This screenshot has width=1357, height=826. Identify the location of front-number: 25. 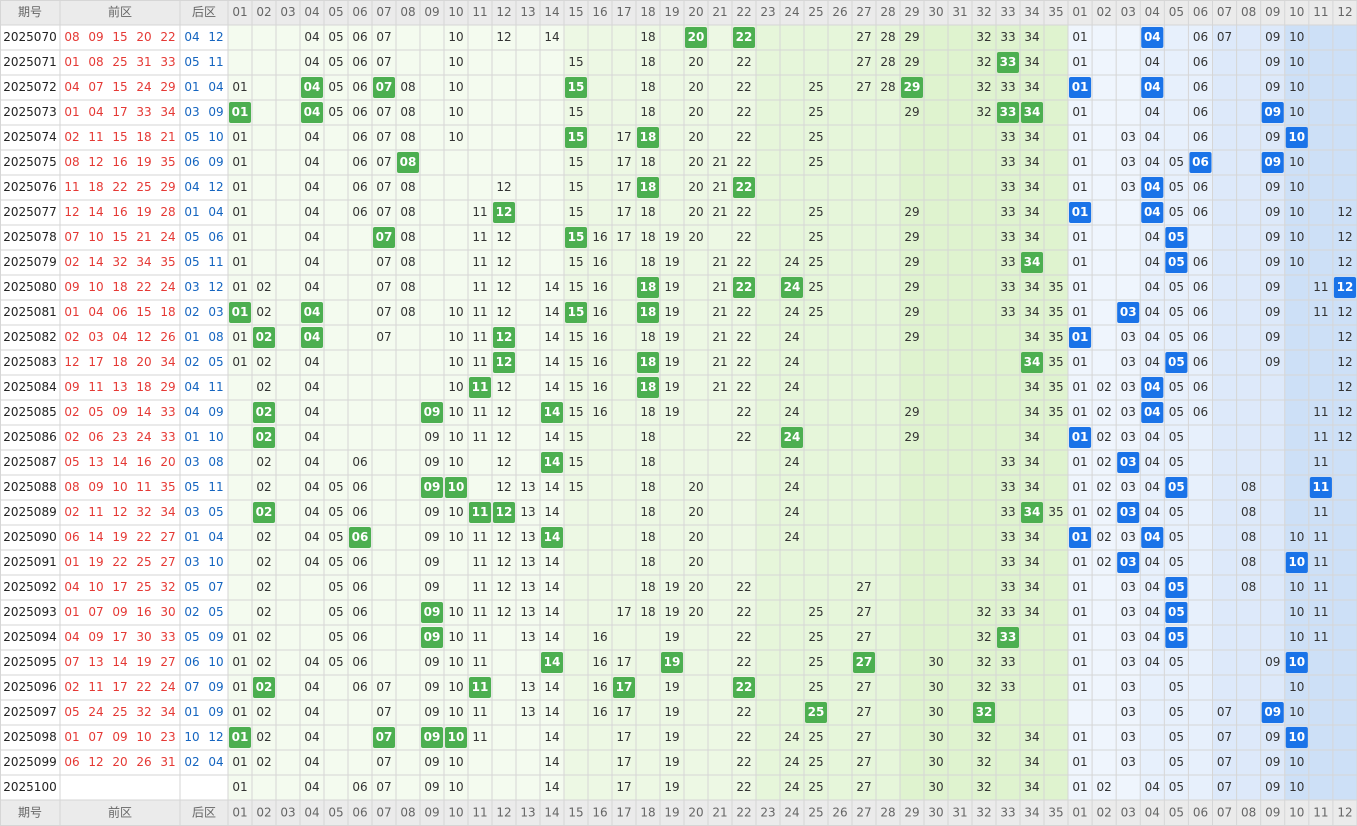
(119, 712).